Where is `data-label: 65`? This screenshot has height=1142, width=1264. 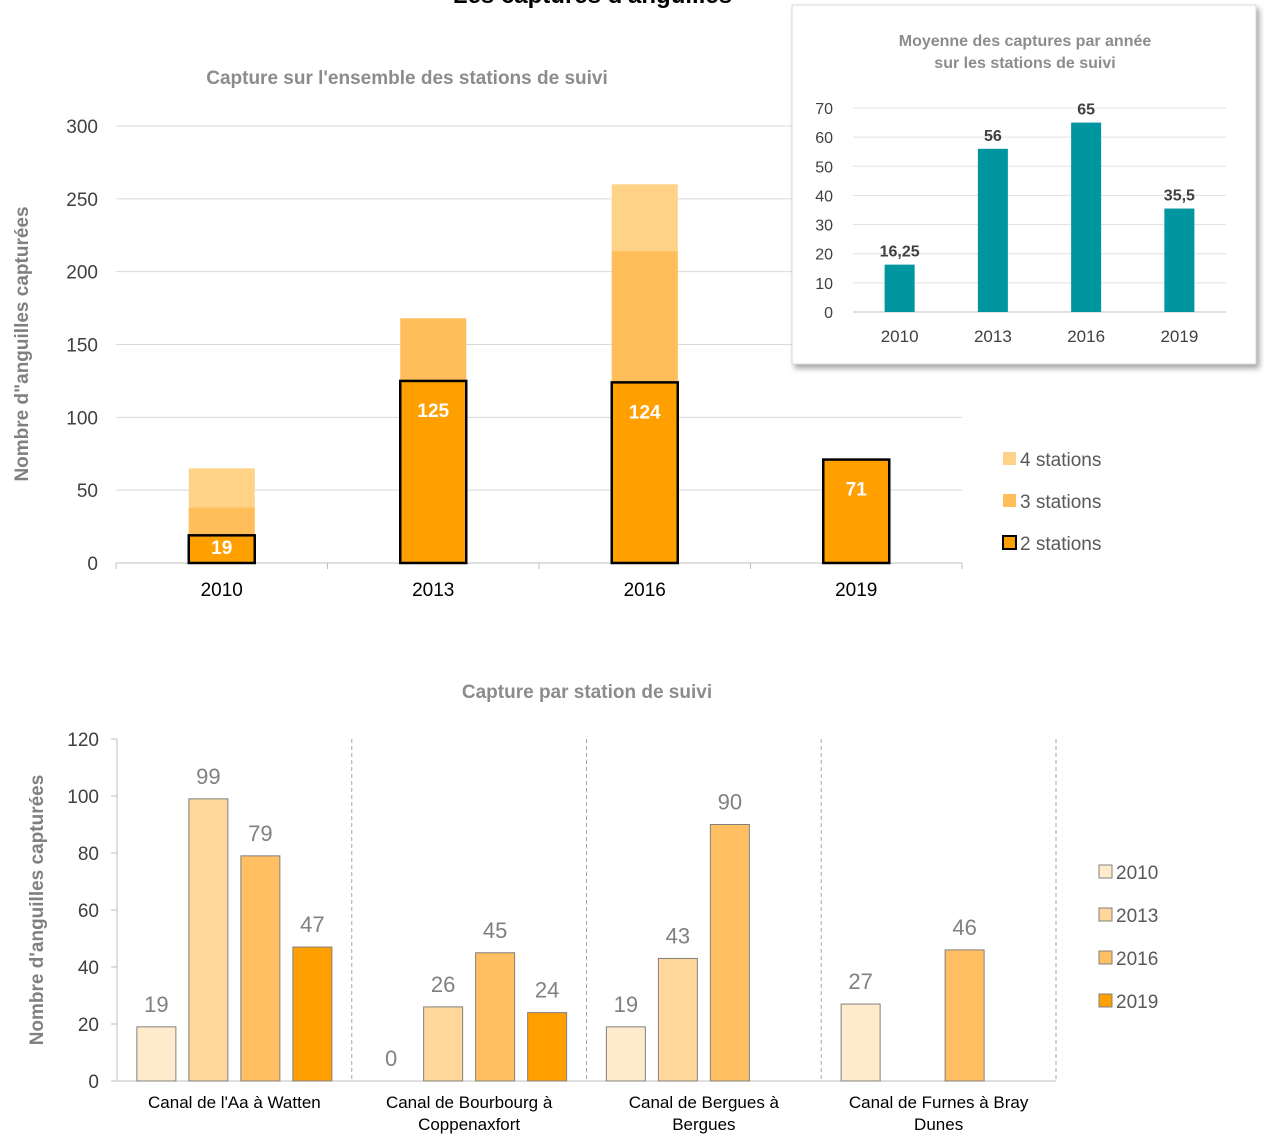
data-label: 65 is located at coordinates (1086, 110).